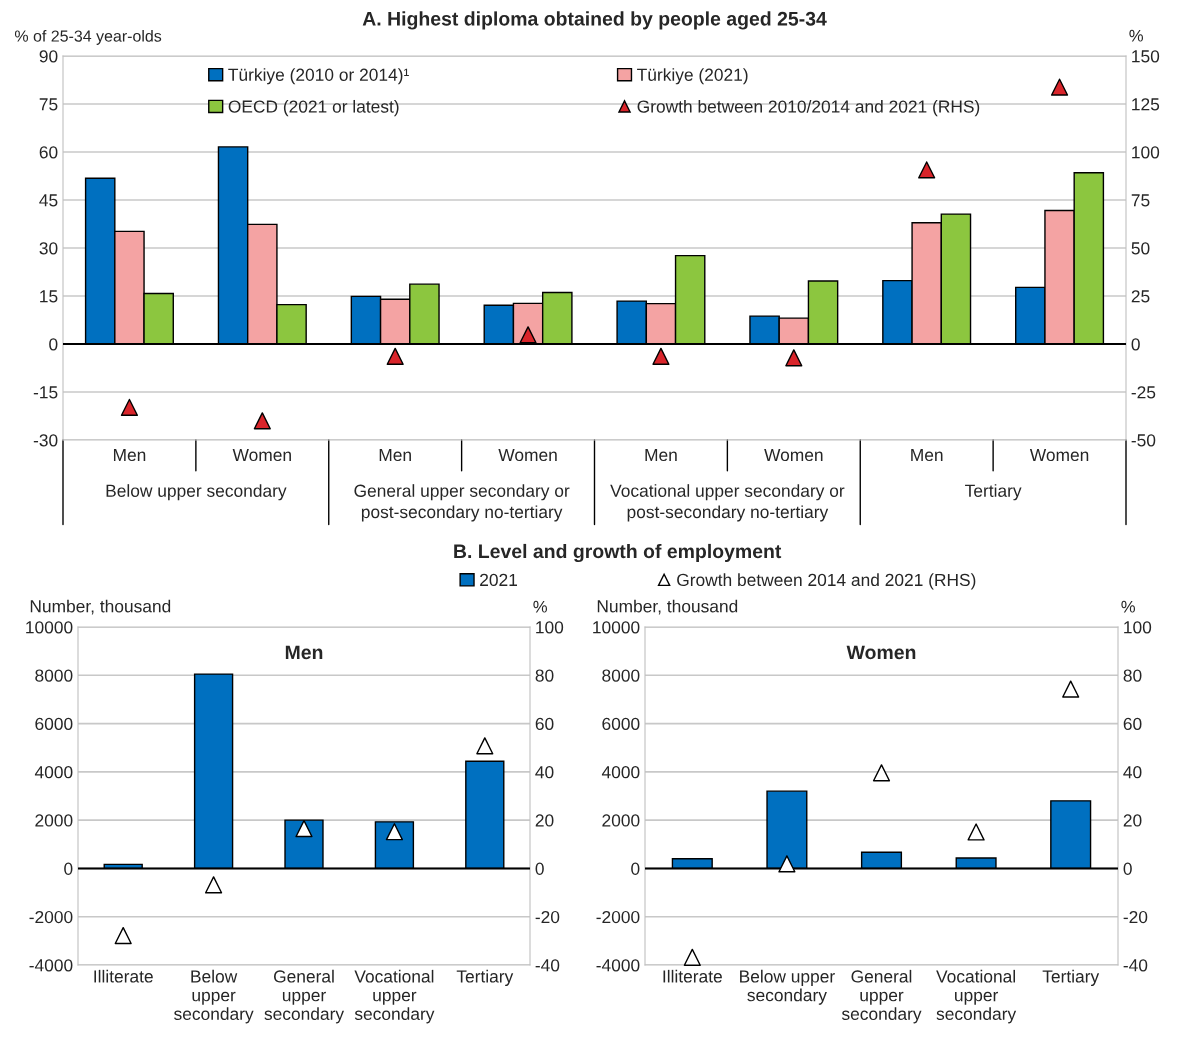 The height and width of the screenshot is (1041, 1180). Describe the element at coordinates (1146, 104) in the screenshot. I see `y2-tick-label: 125` at that location.